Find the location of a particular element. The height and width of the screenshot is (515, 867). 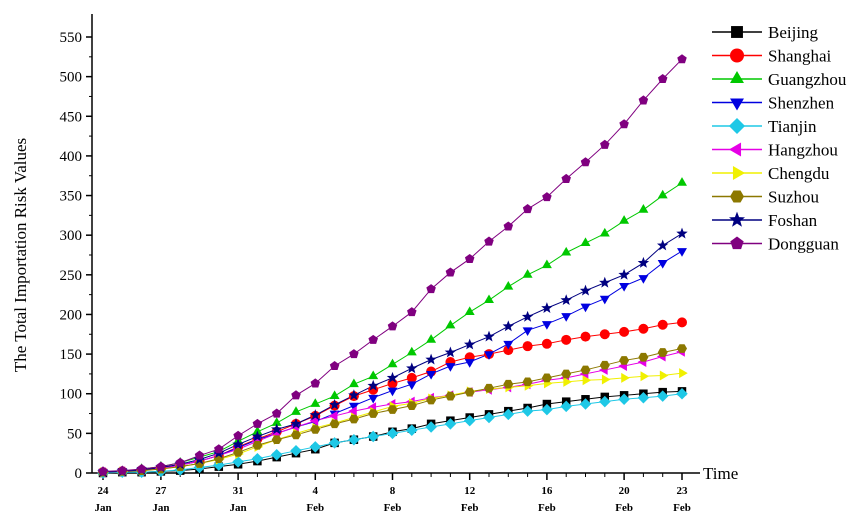

legend-label: Guangzhou is located at coordinates (807, 79).